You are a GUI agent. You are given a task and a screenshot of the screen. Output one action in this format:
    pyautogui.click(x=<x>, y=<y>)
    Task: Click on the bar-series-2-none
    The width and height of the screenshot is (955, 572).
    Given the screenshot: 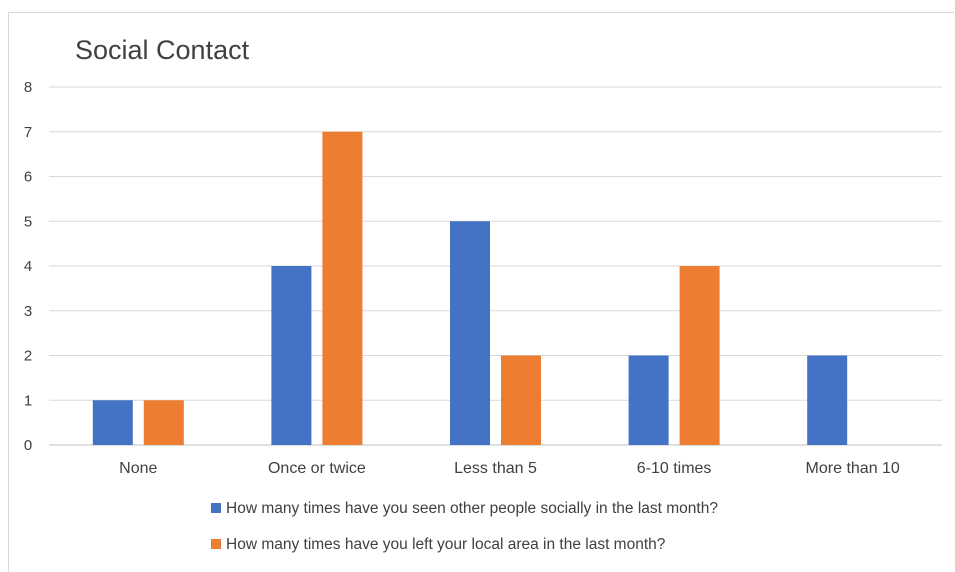 What is the action you would take?
    pyautogui.click(x=163, y=422)
    